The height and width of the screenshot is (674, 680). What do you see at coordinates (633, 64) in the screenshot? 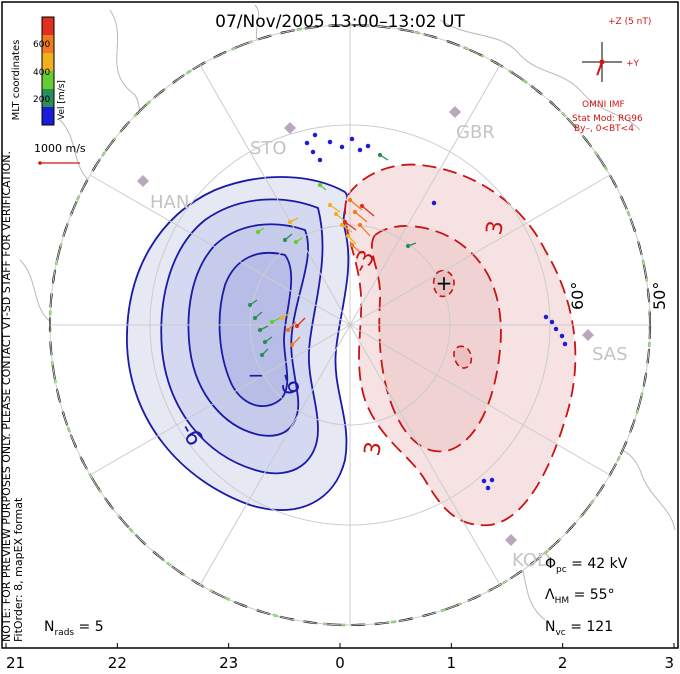
I see `imf-y-label: +Y` at bounding box center [633, 64].